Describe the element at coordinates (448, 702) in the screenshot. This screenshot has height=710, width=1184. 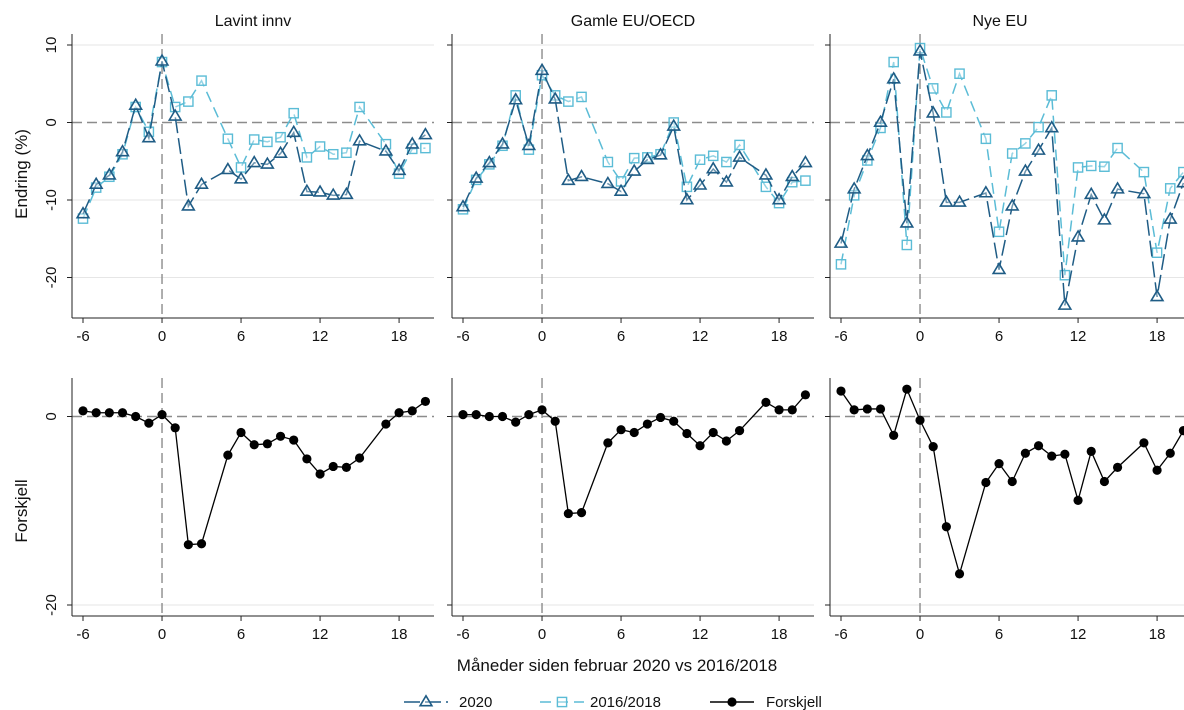
I see `legend-item-s2020: 2020` at that location.